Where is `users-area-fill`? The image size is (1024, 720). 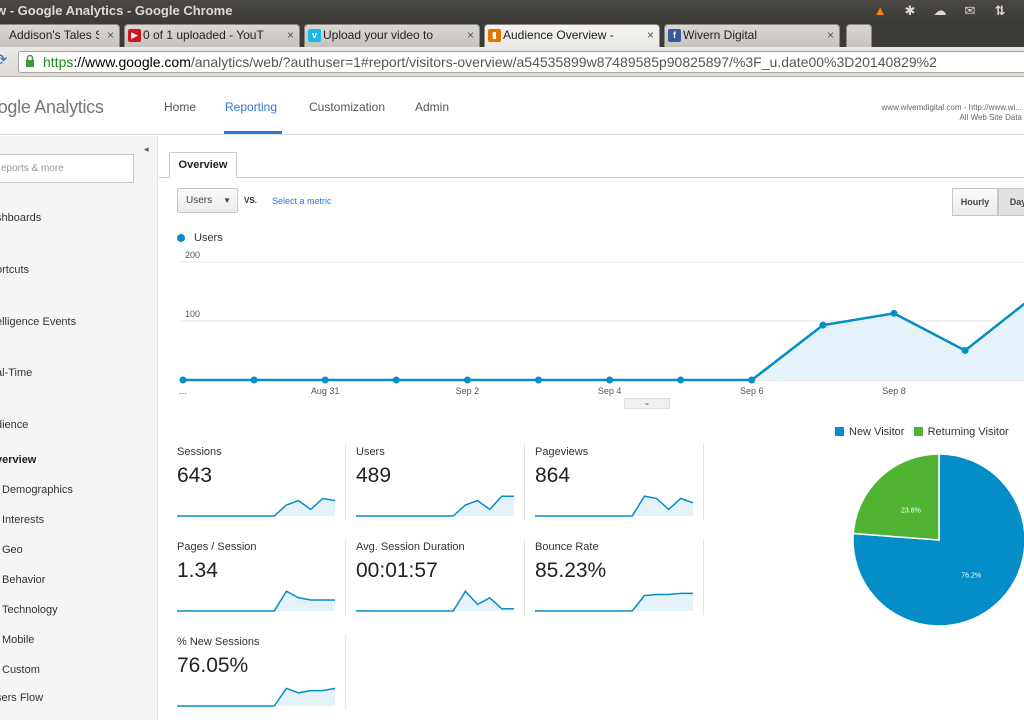 users-area-fill is located at coordinates (603, 342).